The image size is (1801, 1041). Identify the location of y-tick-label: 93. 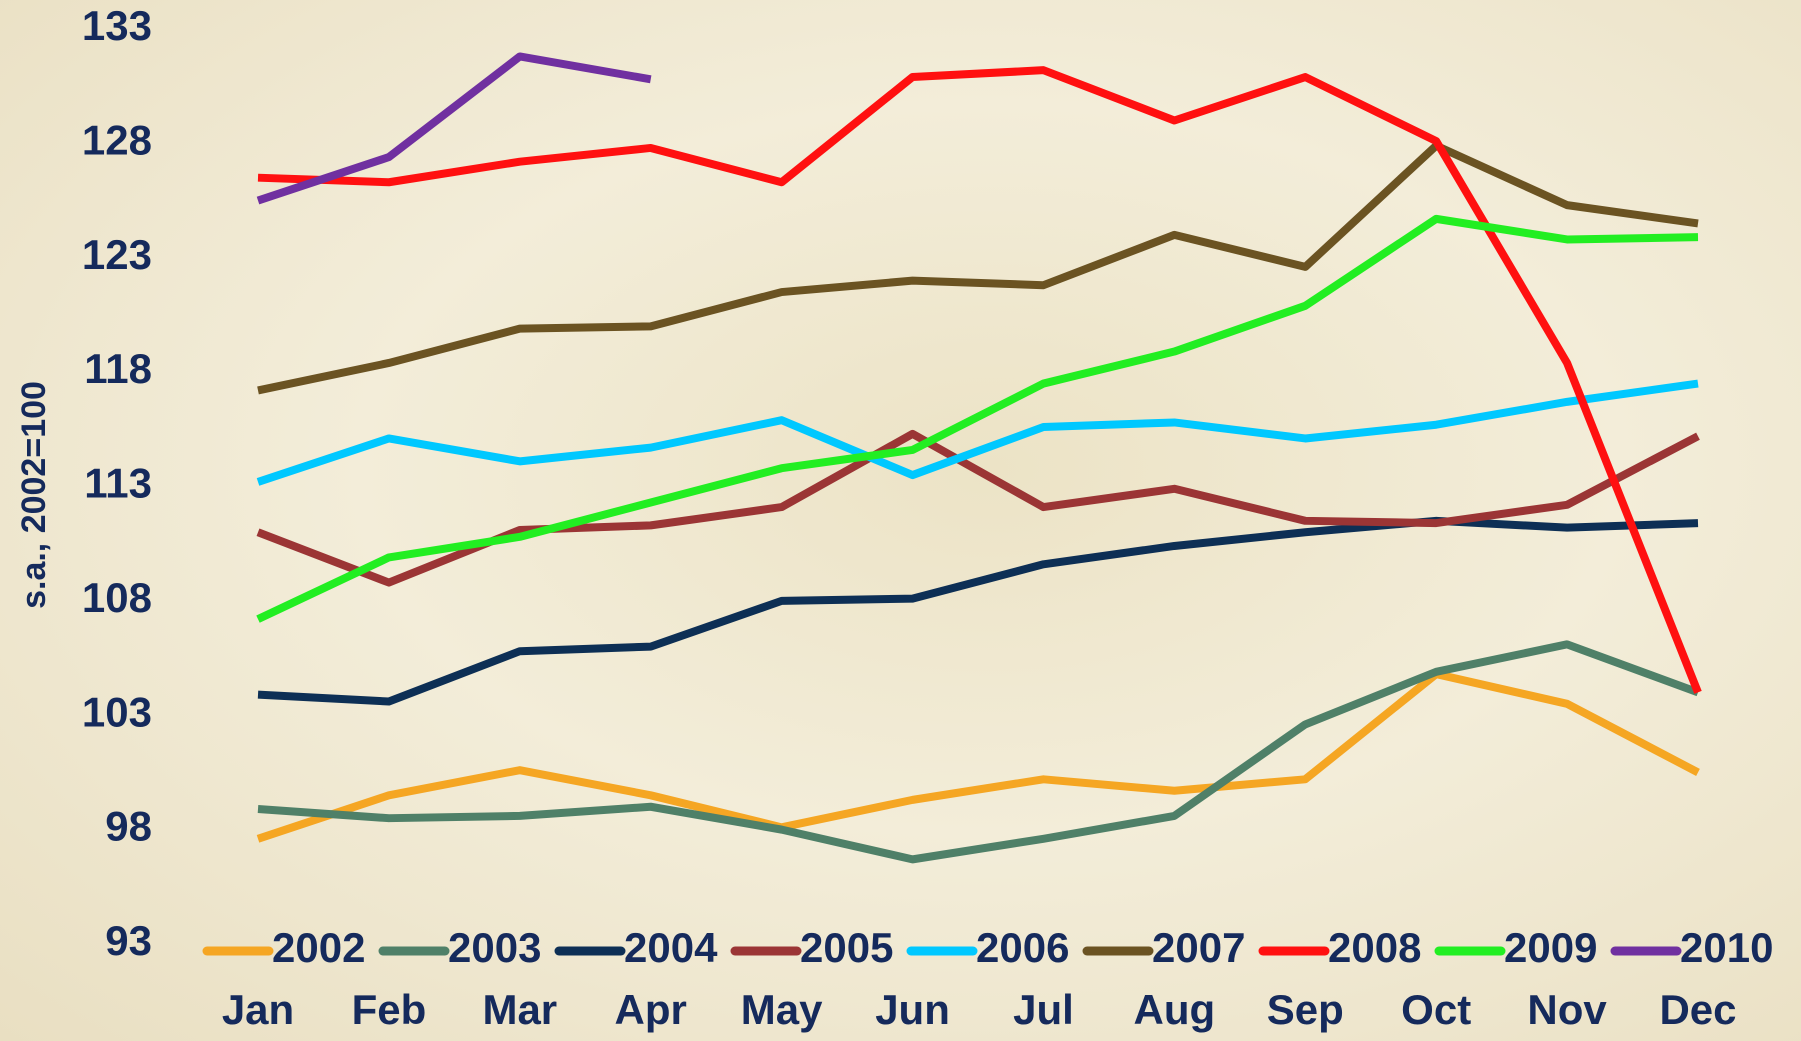
(128, 940).